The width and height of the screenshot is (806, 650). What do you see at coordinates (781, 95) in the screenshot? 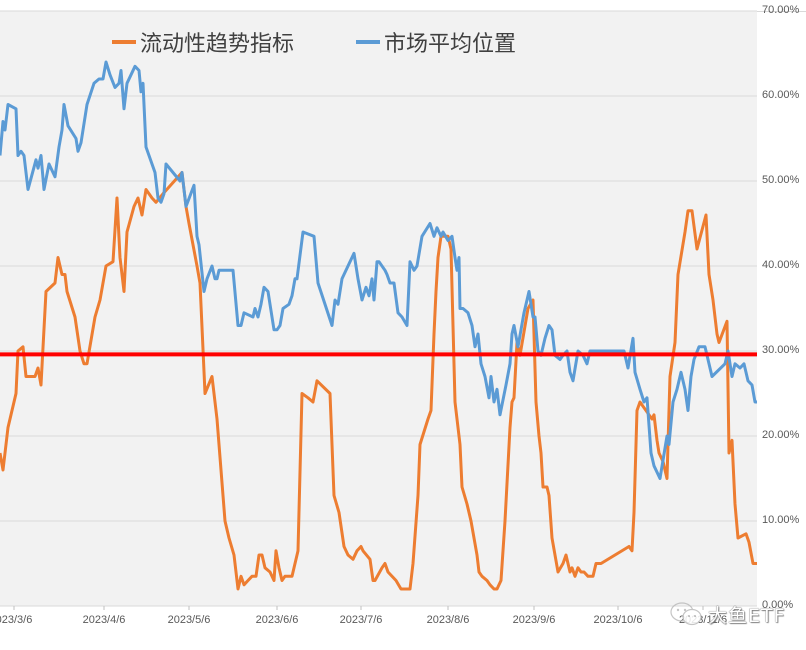
I see `y-tick-label: 60.00%` at bounding box center [781, 95].